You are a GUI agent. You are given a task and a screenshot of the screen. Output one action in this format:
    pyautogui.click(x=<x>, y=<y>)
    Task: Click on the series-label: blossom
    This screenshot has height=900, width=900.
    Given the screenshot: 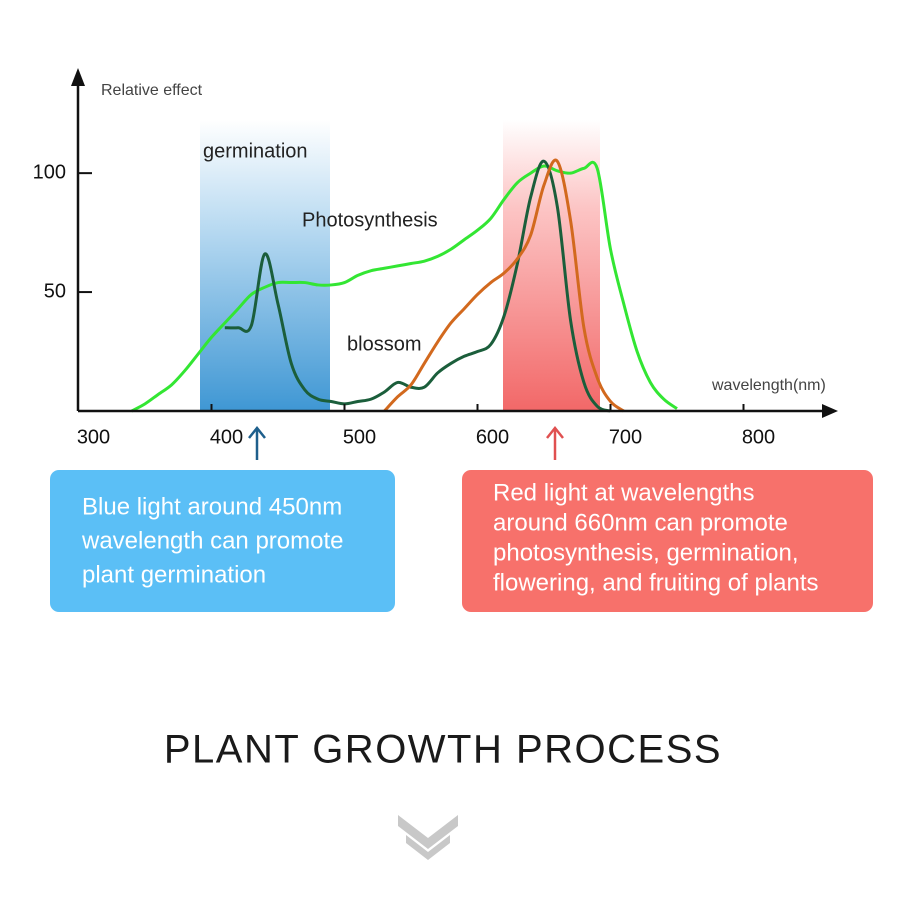 What is the action you would take?
    pyautogui.click(x=384, y=344)
    